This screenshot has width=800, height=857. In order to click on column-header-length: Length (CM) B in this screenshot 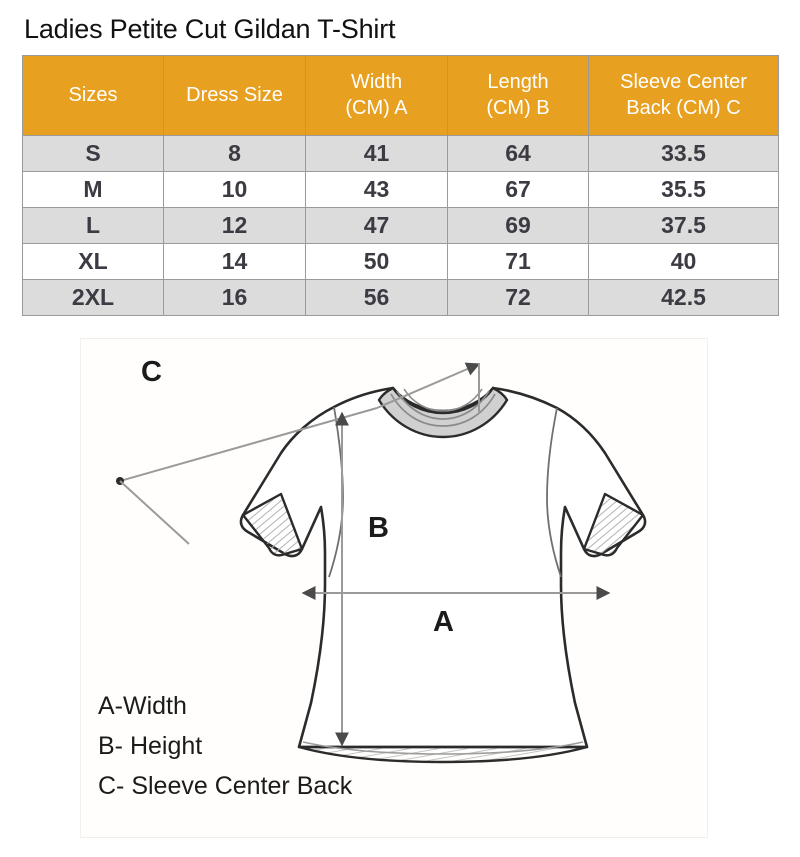, I will do `click(518, 95)`.